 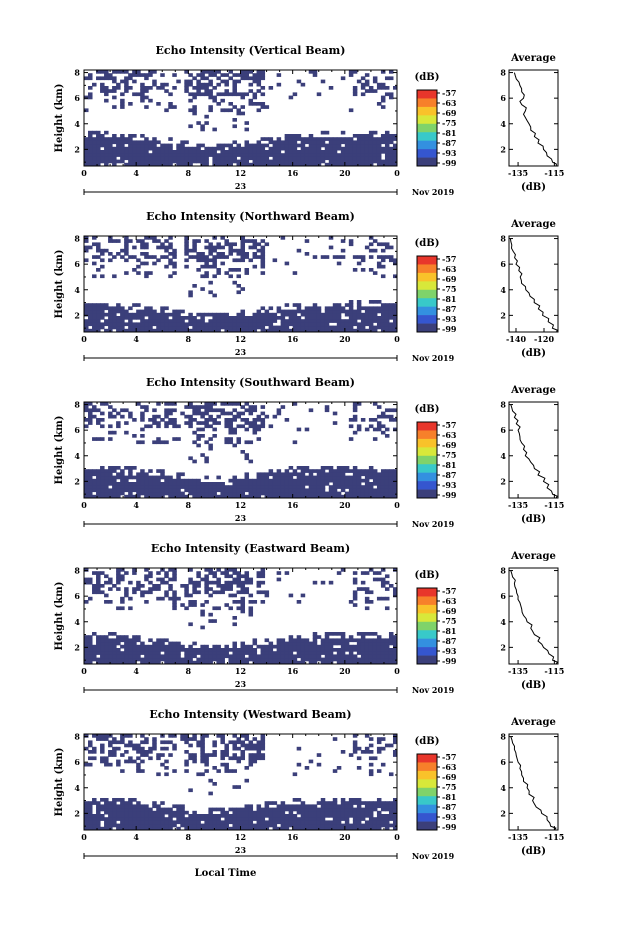 I want to click on colorbar-unit: (dB), so click(x=427, y=575).